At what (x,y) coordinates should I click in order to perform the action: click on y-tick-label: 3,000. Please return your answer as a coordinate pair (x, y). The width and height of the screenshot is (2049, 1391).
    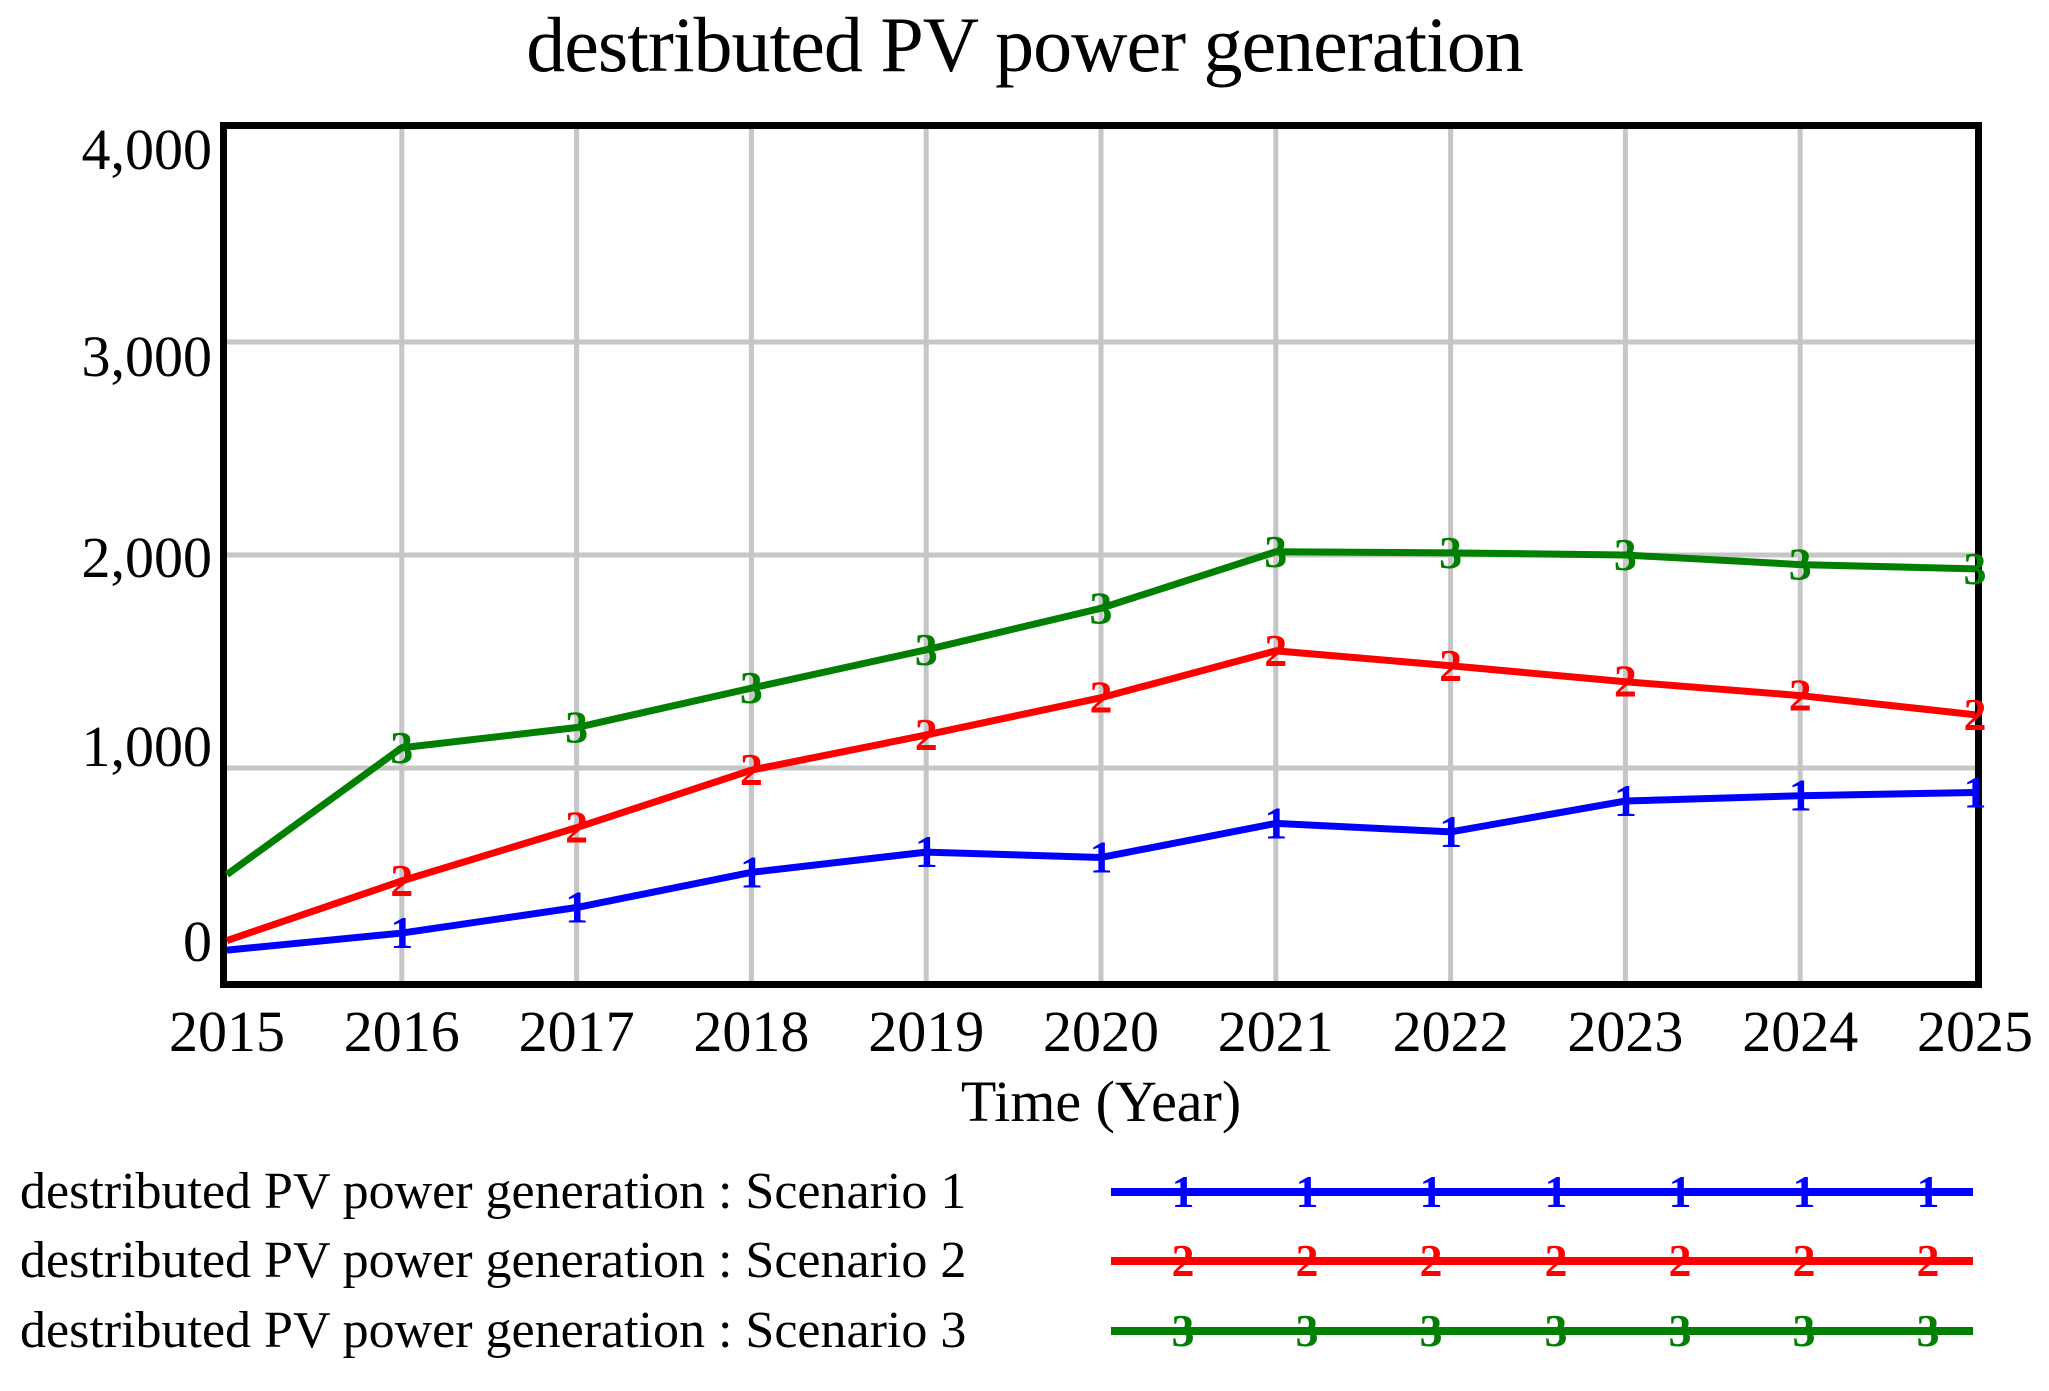
    Looking at the image, I should click on (147, 356).